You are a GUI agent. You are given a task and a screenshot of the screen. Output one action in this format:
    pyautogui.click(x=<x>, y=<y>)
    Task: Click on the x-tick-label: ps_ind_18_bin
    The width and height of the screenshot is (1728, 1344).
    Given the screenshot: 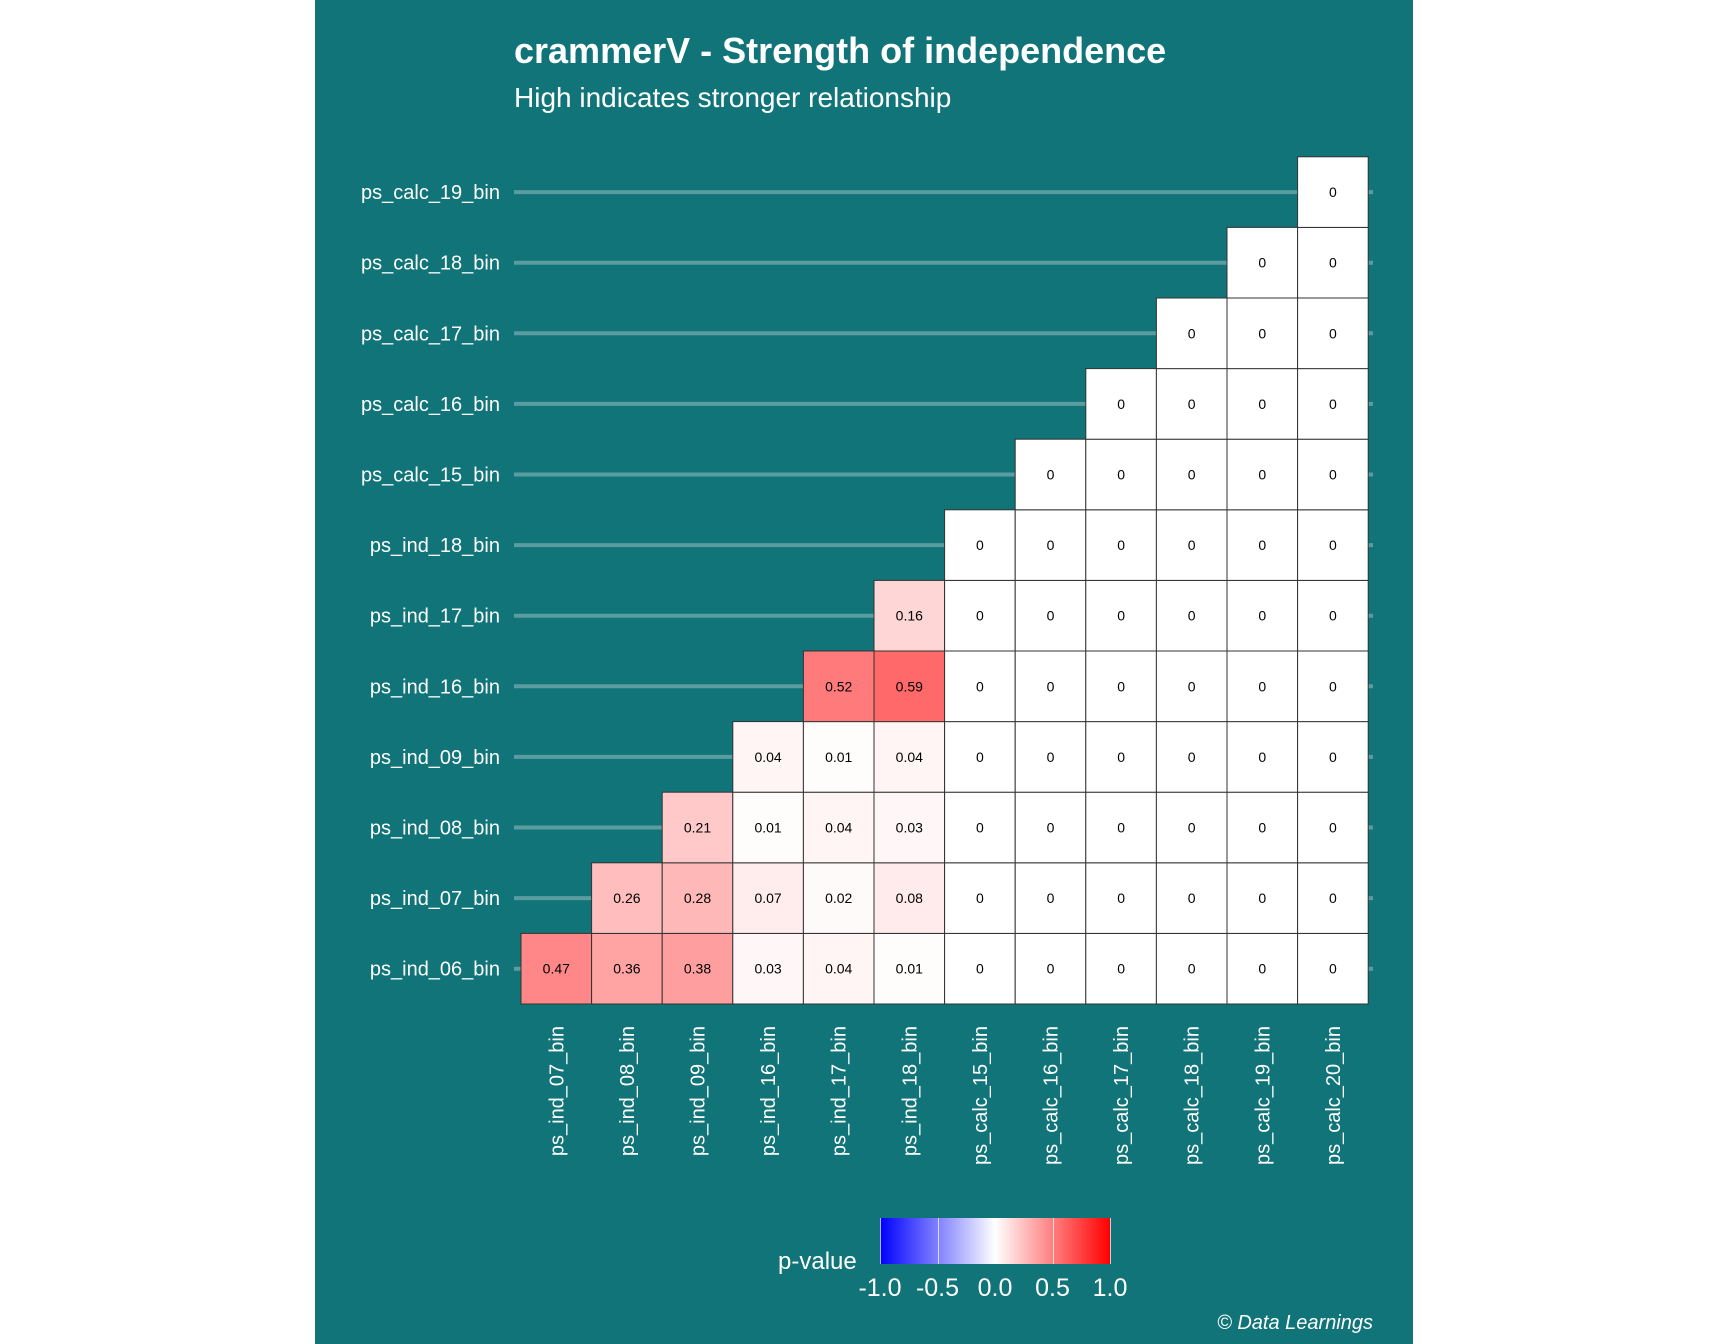 What is the action you would take?
    pyautogui.click(x=910, y=1091)
    